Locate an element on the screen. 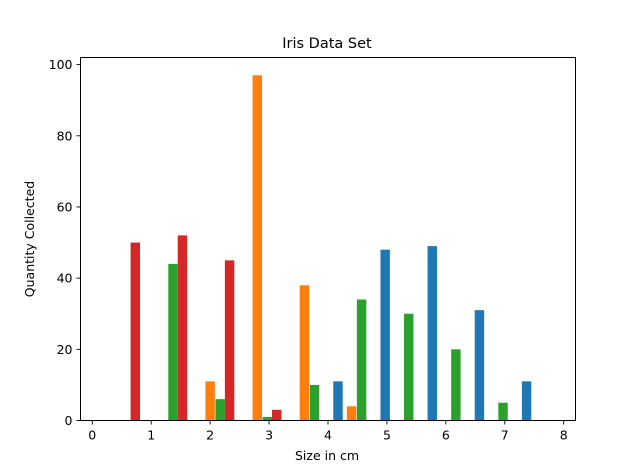 The width and height of the screenshot is (640, 476). x-axis-ticks: 0 1 2 3 4 5 6 7 8 is located at coordinates (328, 431).